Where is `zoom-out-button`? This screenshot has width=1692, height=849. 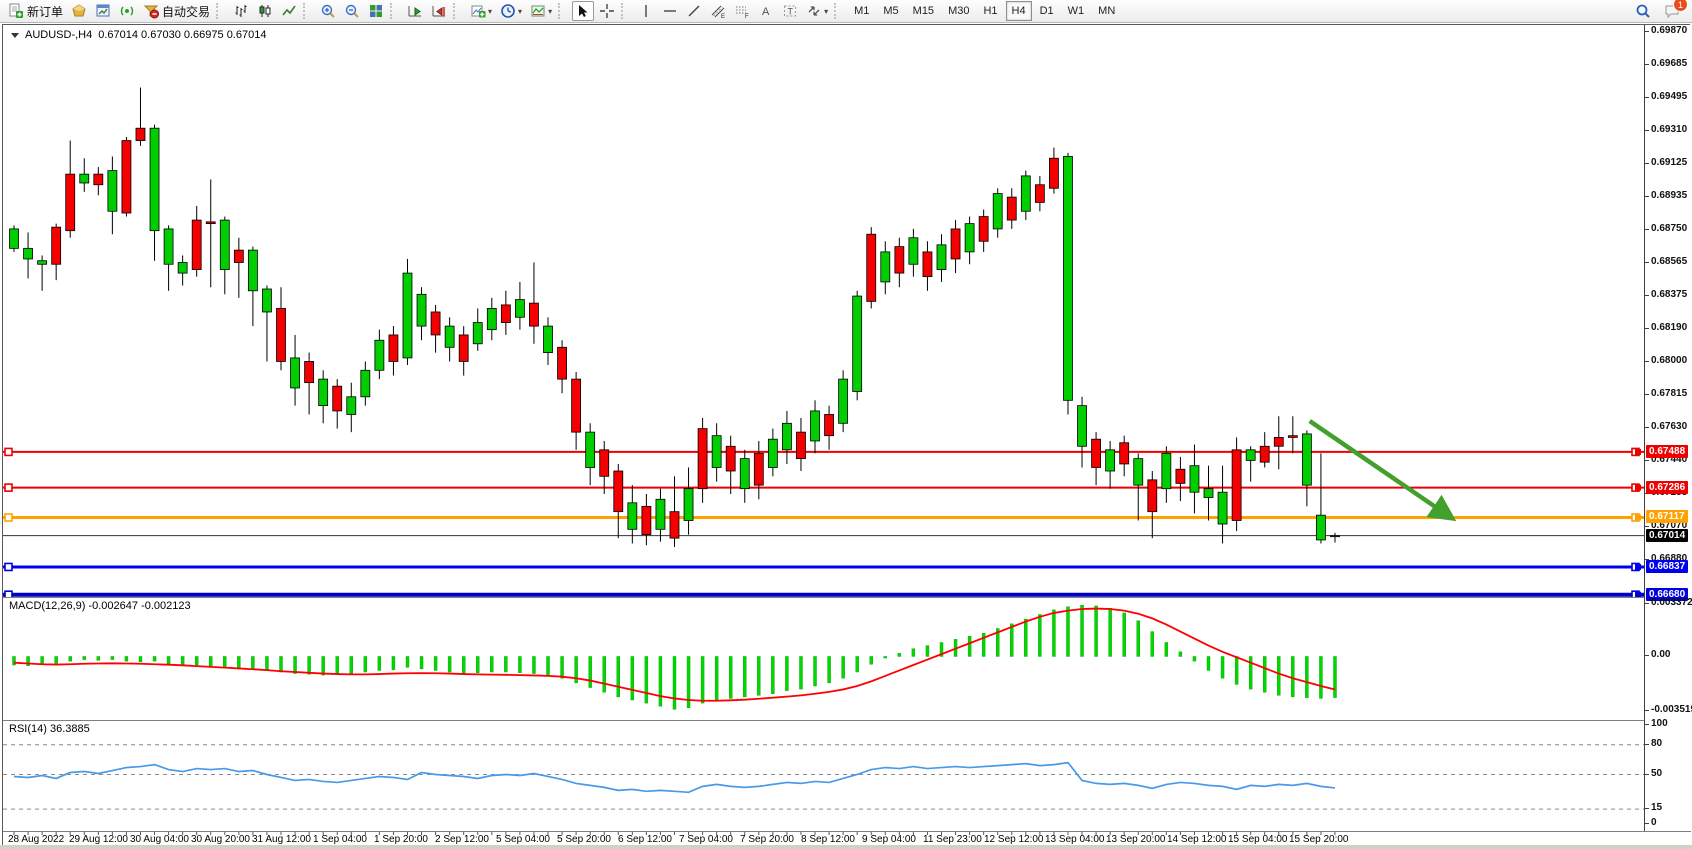 zoom-out-button is located at coordinates (352, 11).